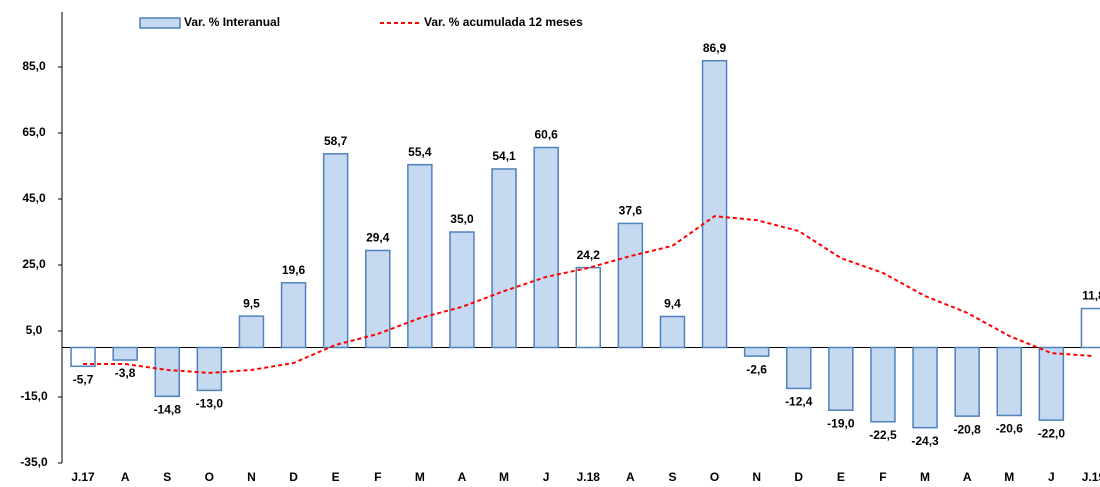 Image resolution: width=1100 pixels, height=487 pixels. I want to click on value-label: 60,6, so click(546, 135).